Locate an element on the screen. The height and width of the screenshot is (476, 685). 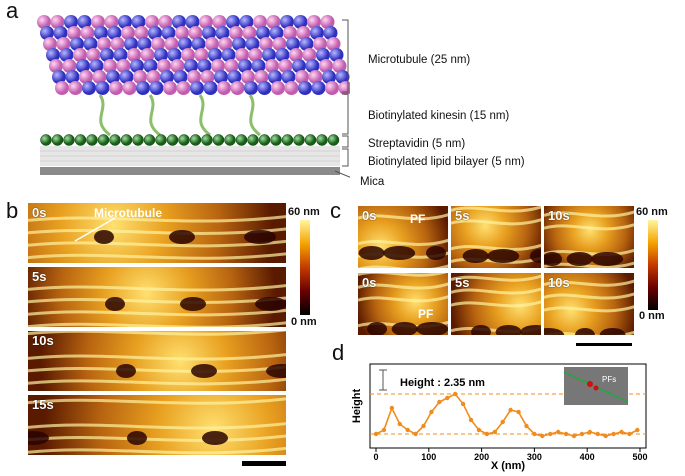
x-tick-label-100: 100 is located at coordinates (428, 457).